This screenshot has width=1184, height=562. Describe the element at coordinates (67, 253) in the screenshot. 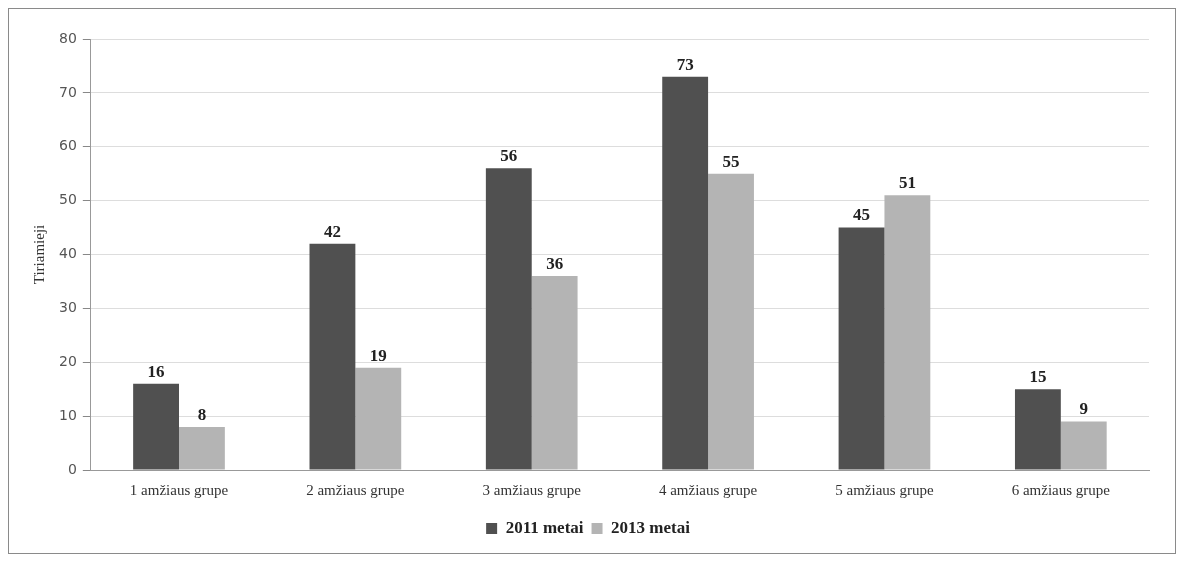

I see `y-tick-label: 40` at that location.